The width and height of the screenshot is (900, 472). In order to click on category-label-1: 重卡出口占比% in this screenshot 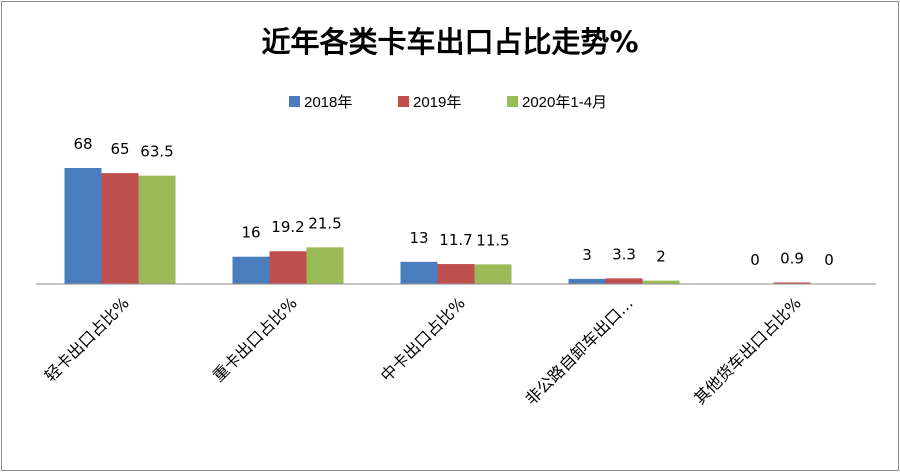, I will do `click(255, 339)`.